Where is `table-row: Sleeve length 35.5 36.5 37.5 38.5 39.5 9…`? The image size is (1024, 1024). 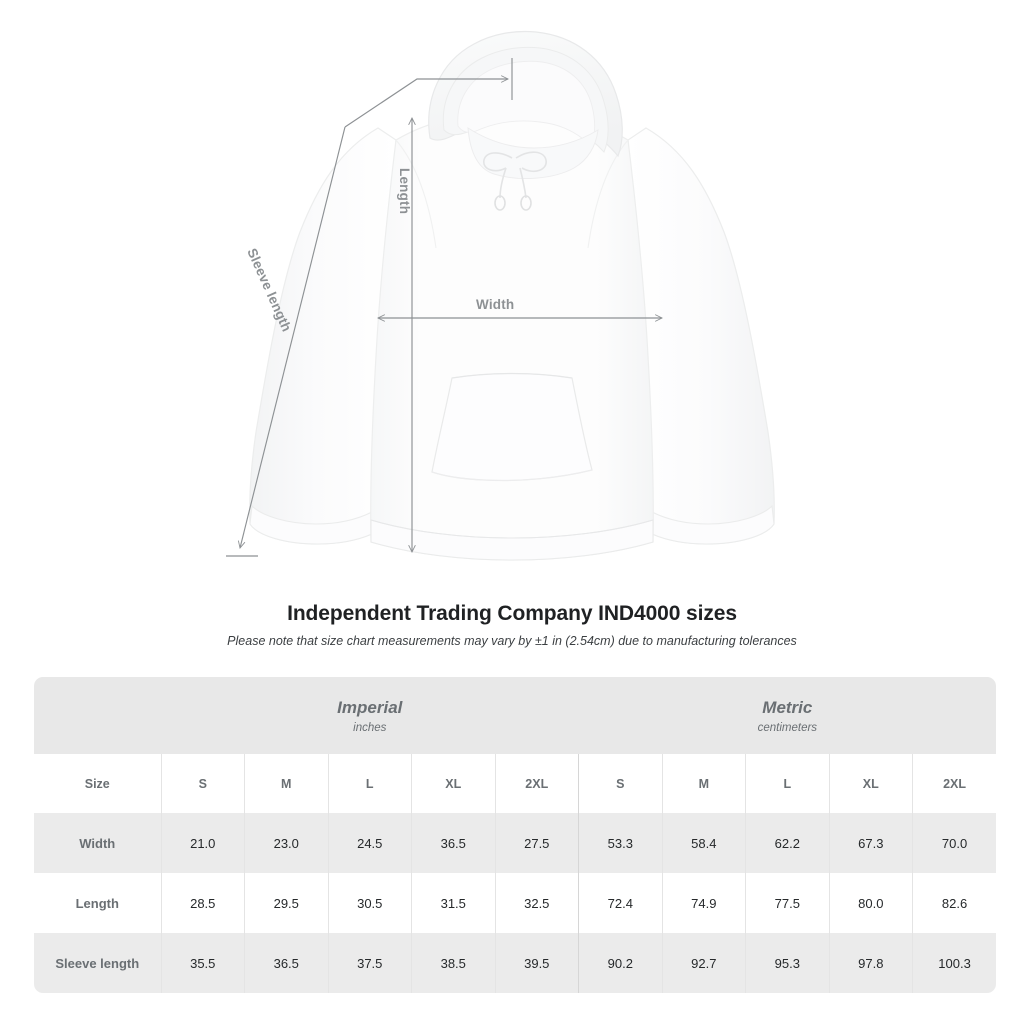
table-row: Sleeve length 35.5 36.5 37.5 38.5 39.5 9… is located at coordinates (515, 963).